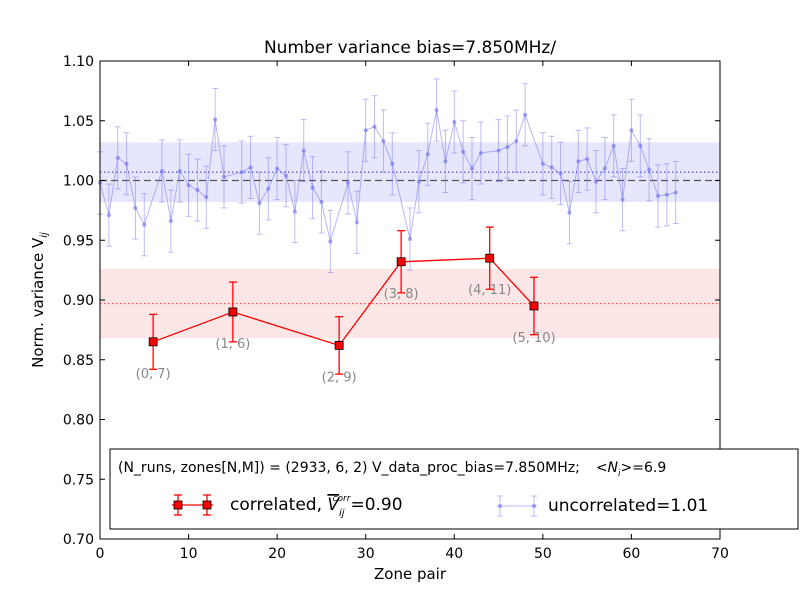 Image resolution: width=800 pixels, height=600 pixels. I want to click on y-axis-label-text: Norm. variance V, so click(38, 302).